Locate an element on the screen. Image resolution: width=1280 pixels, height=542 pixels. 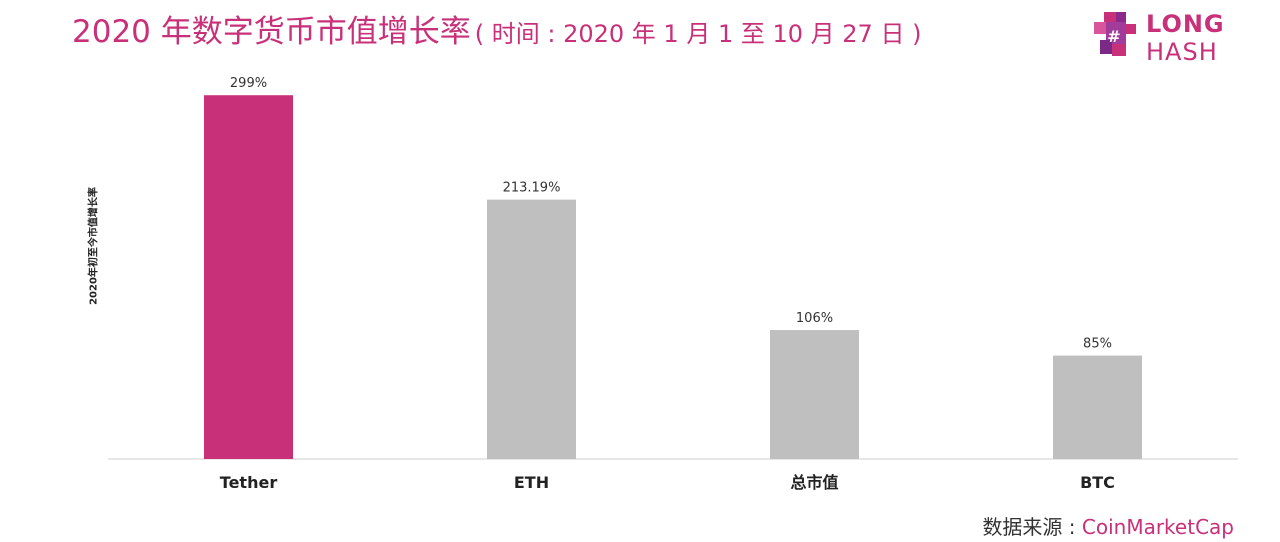
logo-text-hash: HASH is located at coordinates (1182, 52).